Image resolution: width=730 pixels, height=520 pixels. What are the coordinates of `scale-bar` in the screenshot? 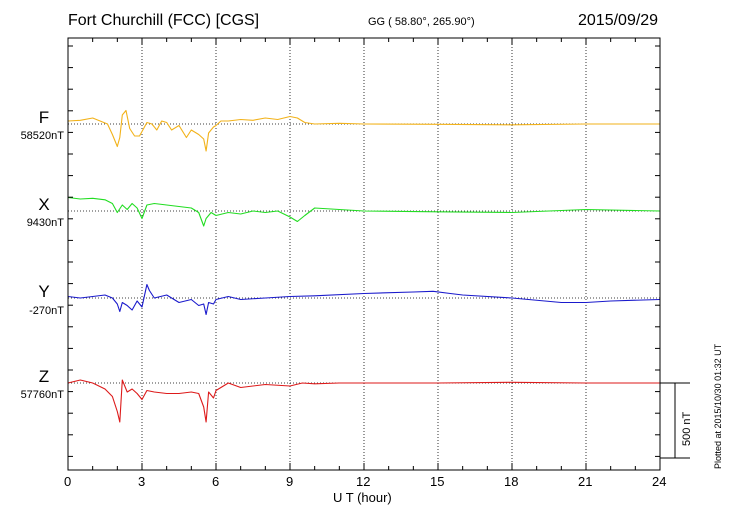 It's located at (675, 420).